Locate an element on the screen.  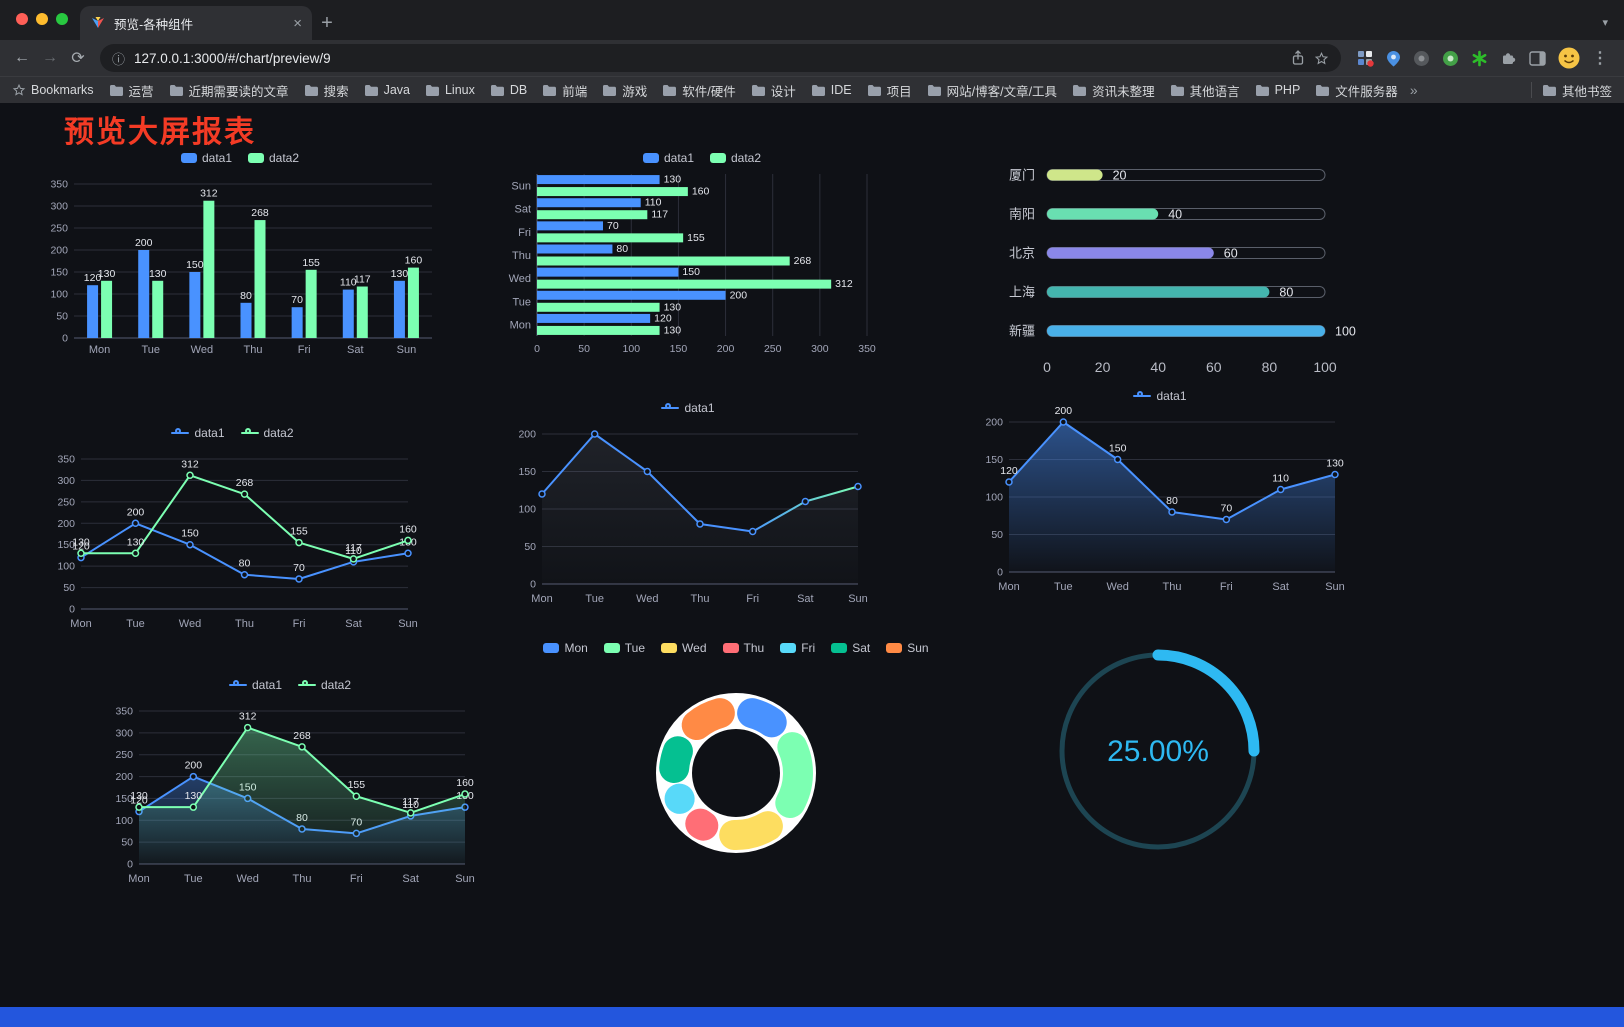
back-button: ← is located at coordinates (22, 57).